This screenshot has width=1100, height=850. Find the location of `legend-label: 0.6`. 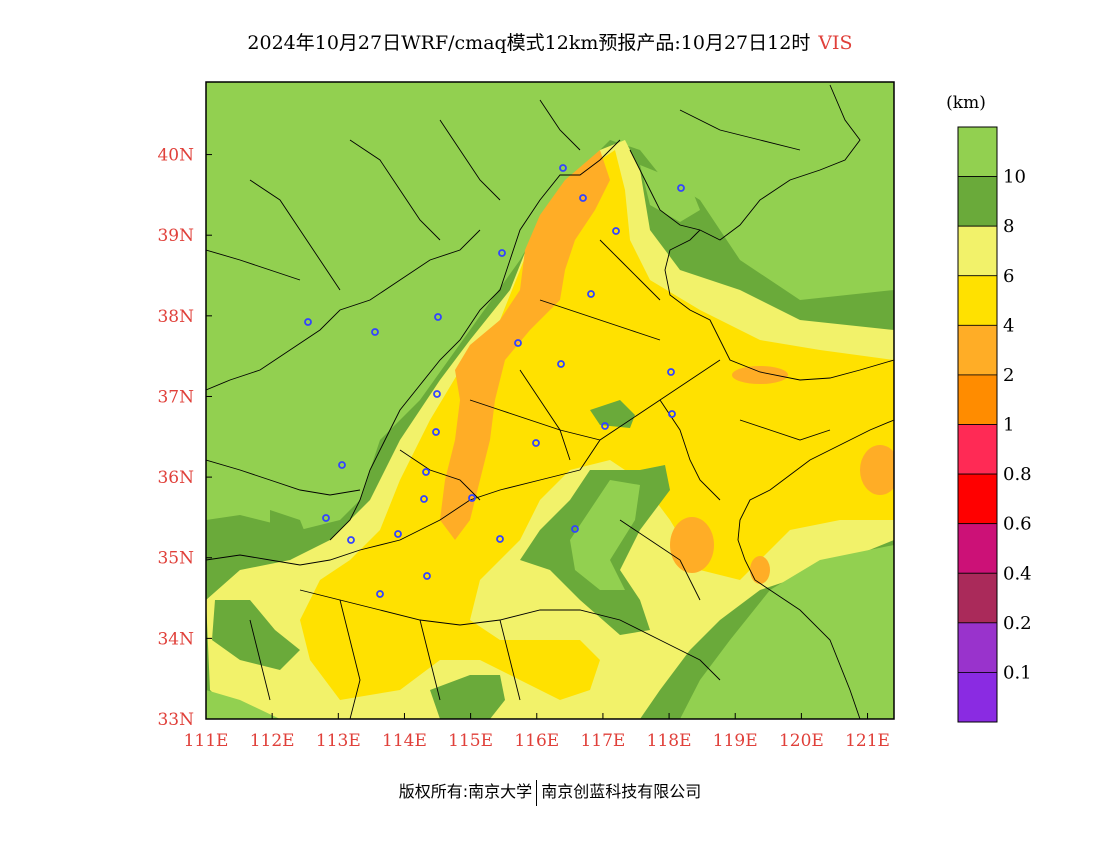

legend-label: 0.6 is located at coordinates (1017, 524).